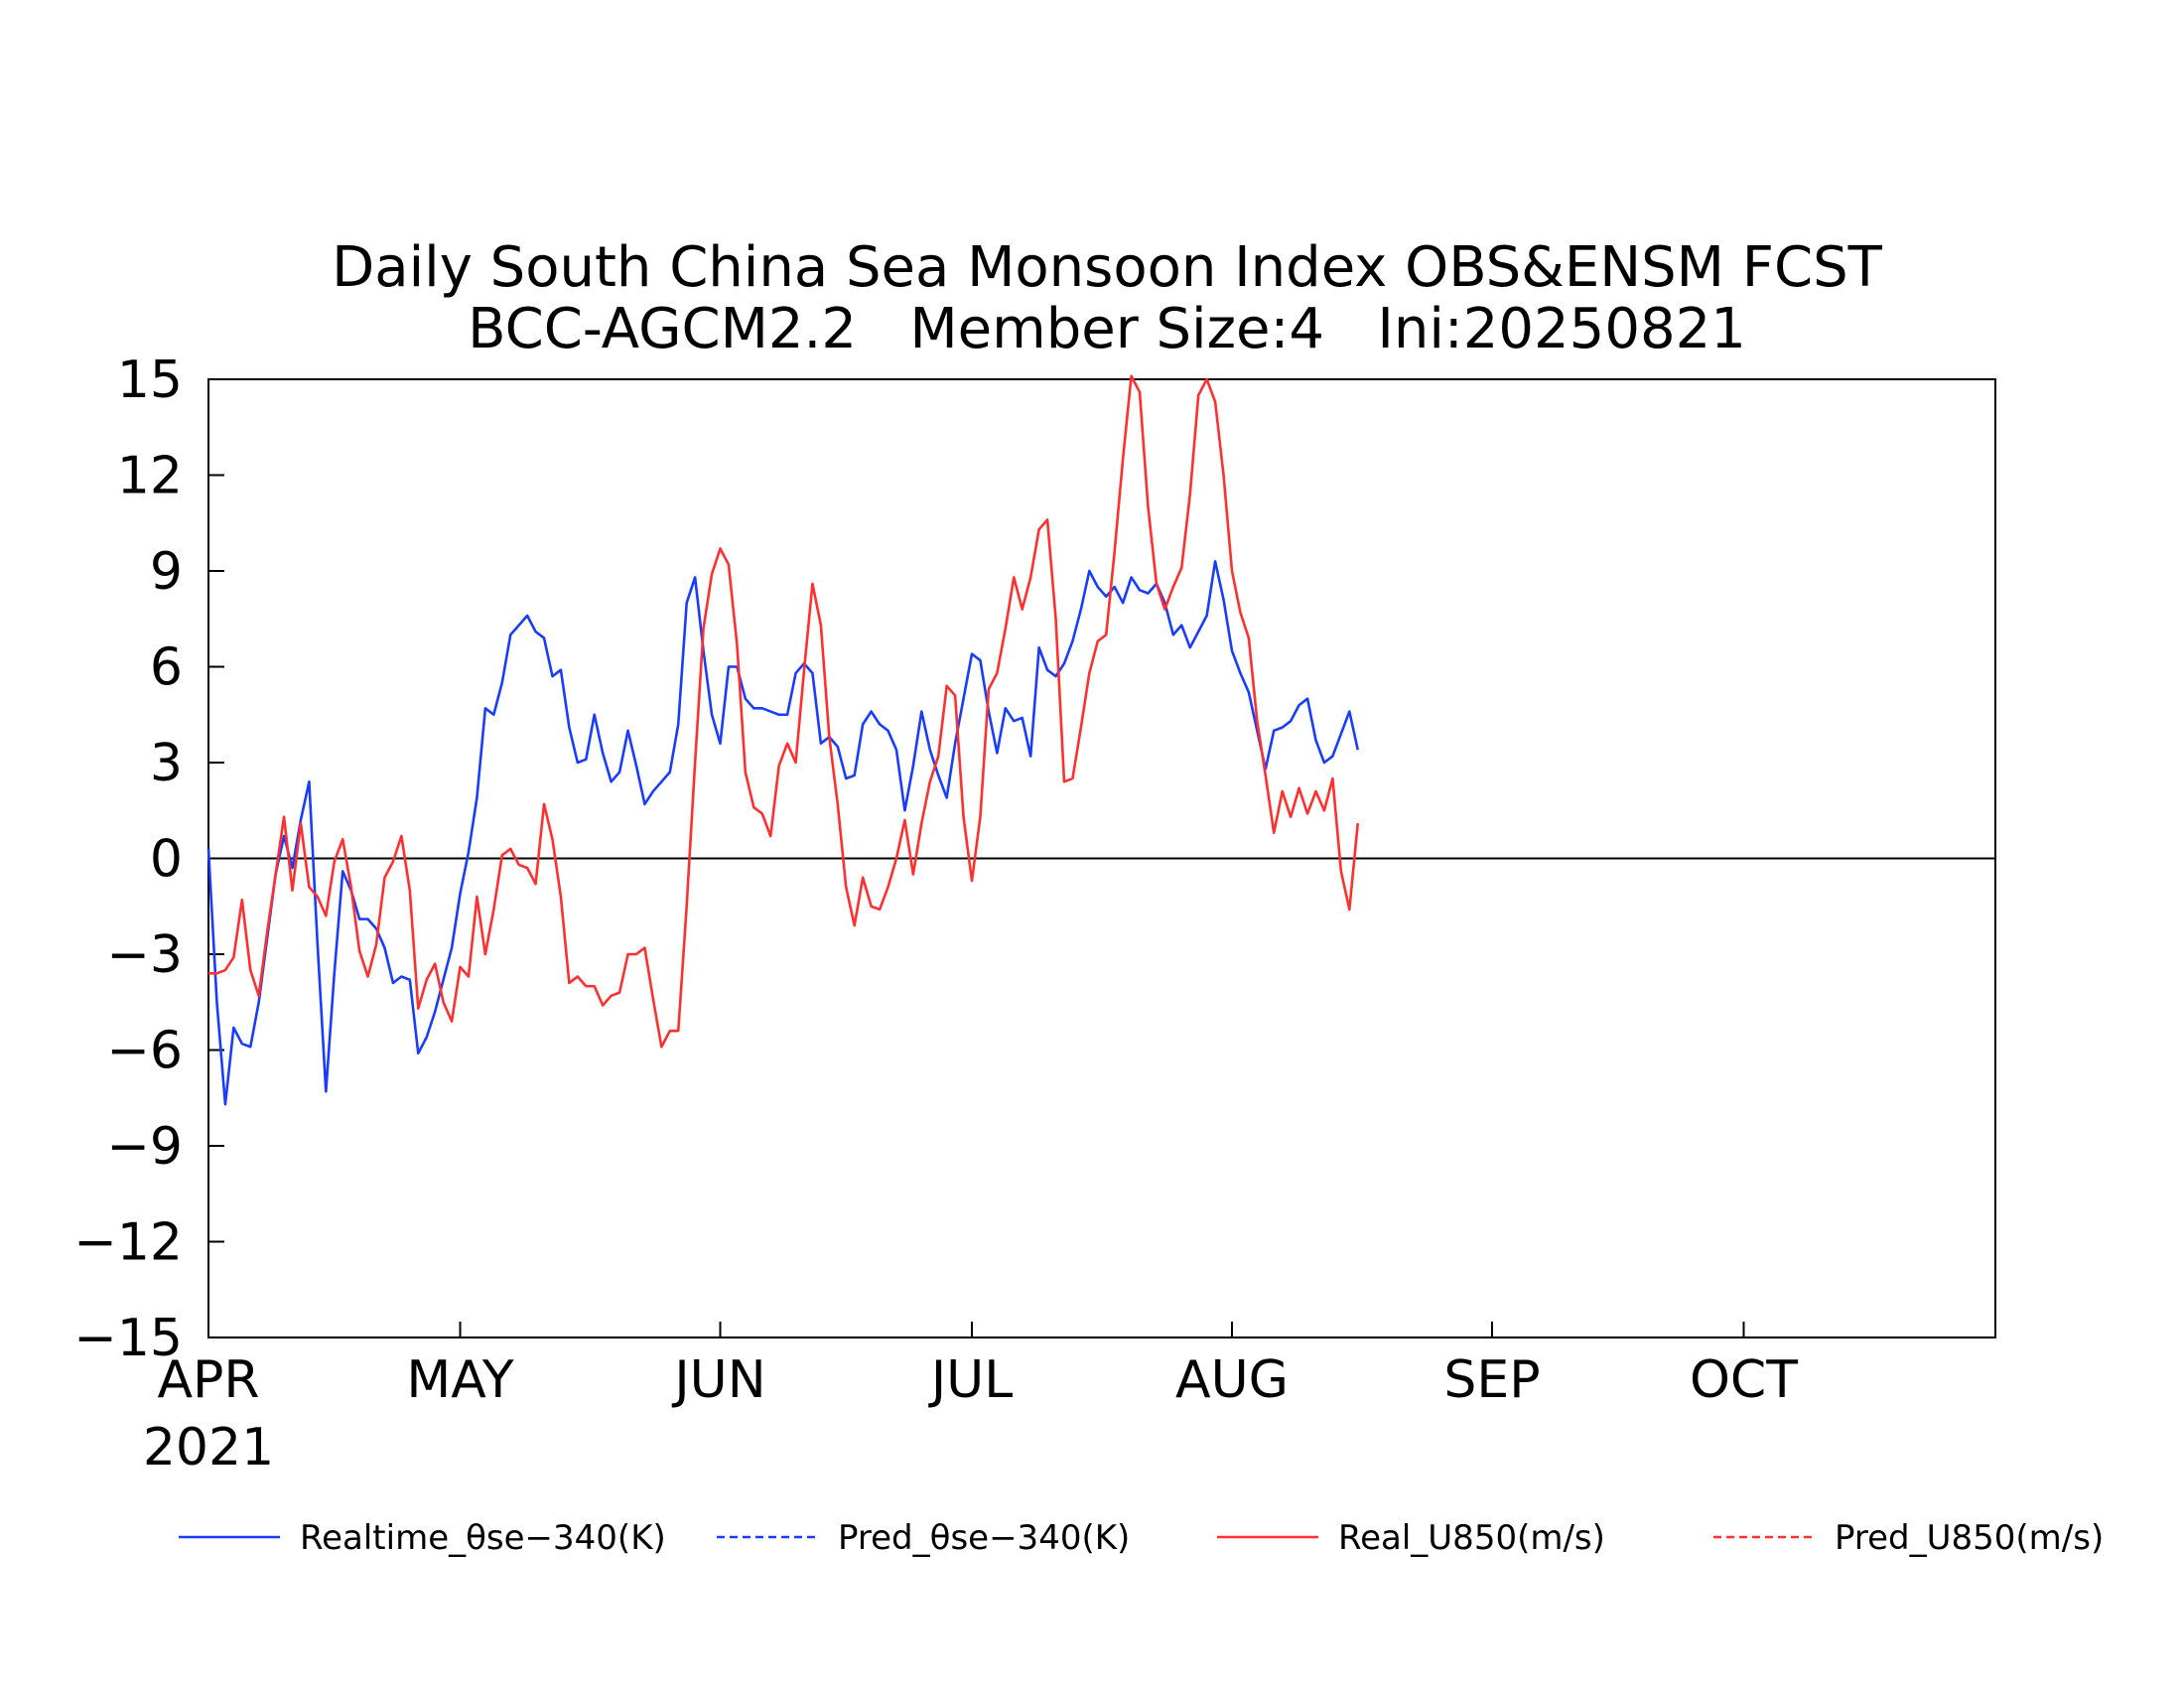 This screenshot has width=2184, height=1688. What do you see at coordinates (128, 1338) in the screenshot?
I see `y-tick-label: −15` at bounding box center [128, 1338].